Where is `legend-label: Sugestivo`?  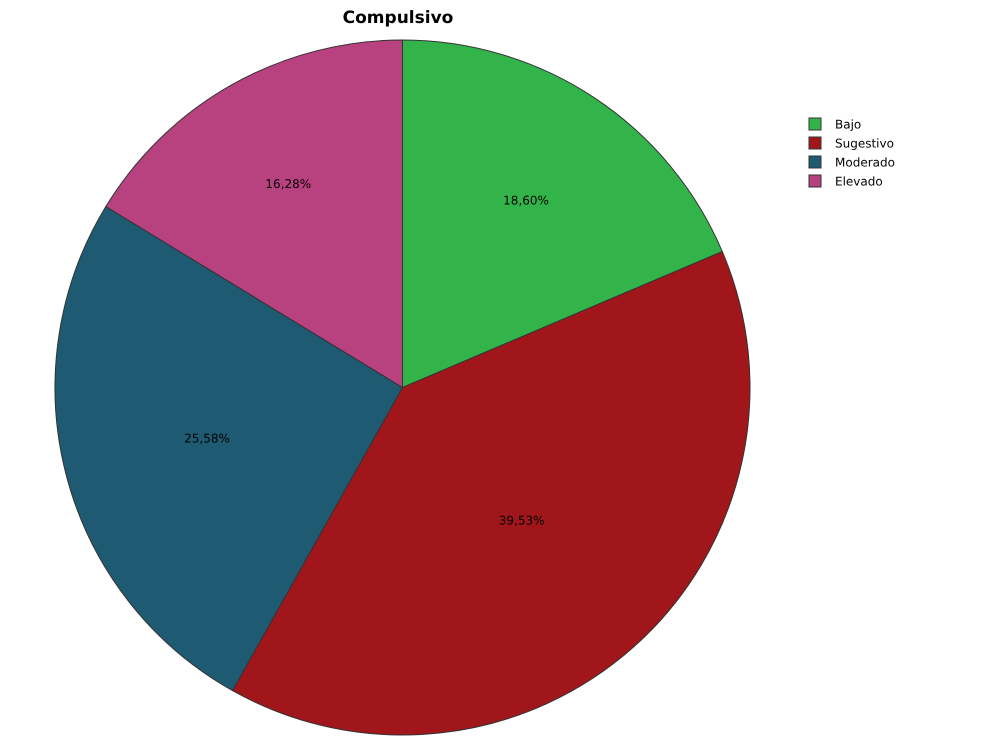
legend-label: Sugestivo is located at coordinates (864, 143).